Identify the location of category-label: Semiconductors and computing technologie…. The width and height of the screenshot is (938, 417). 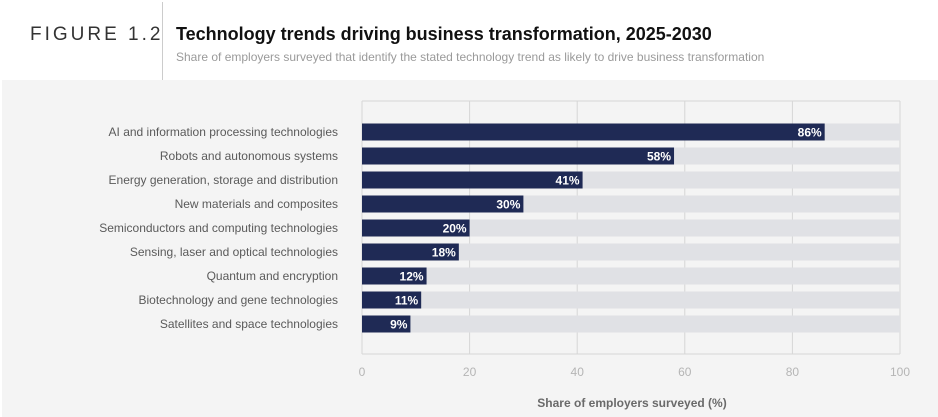
(218, 228).